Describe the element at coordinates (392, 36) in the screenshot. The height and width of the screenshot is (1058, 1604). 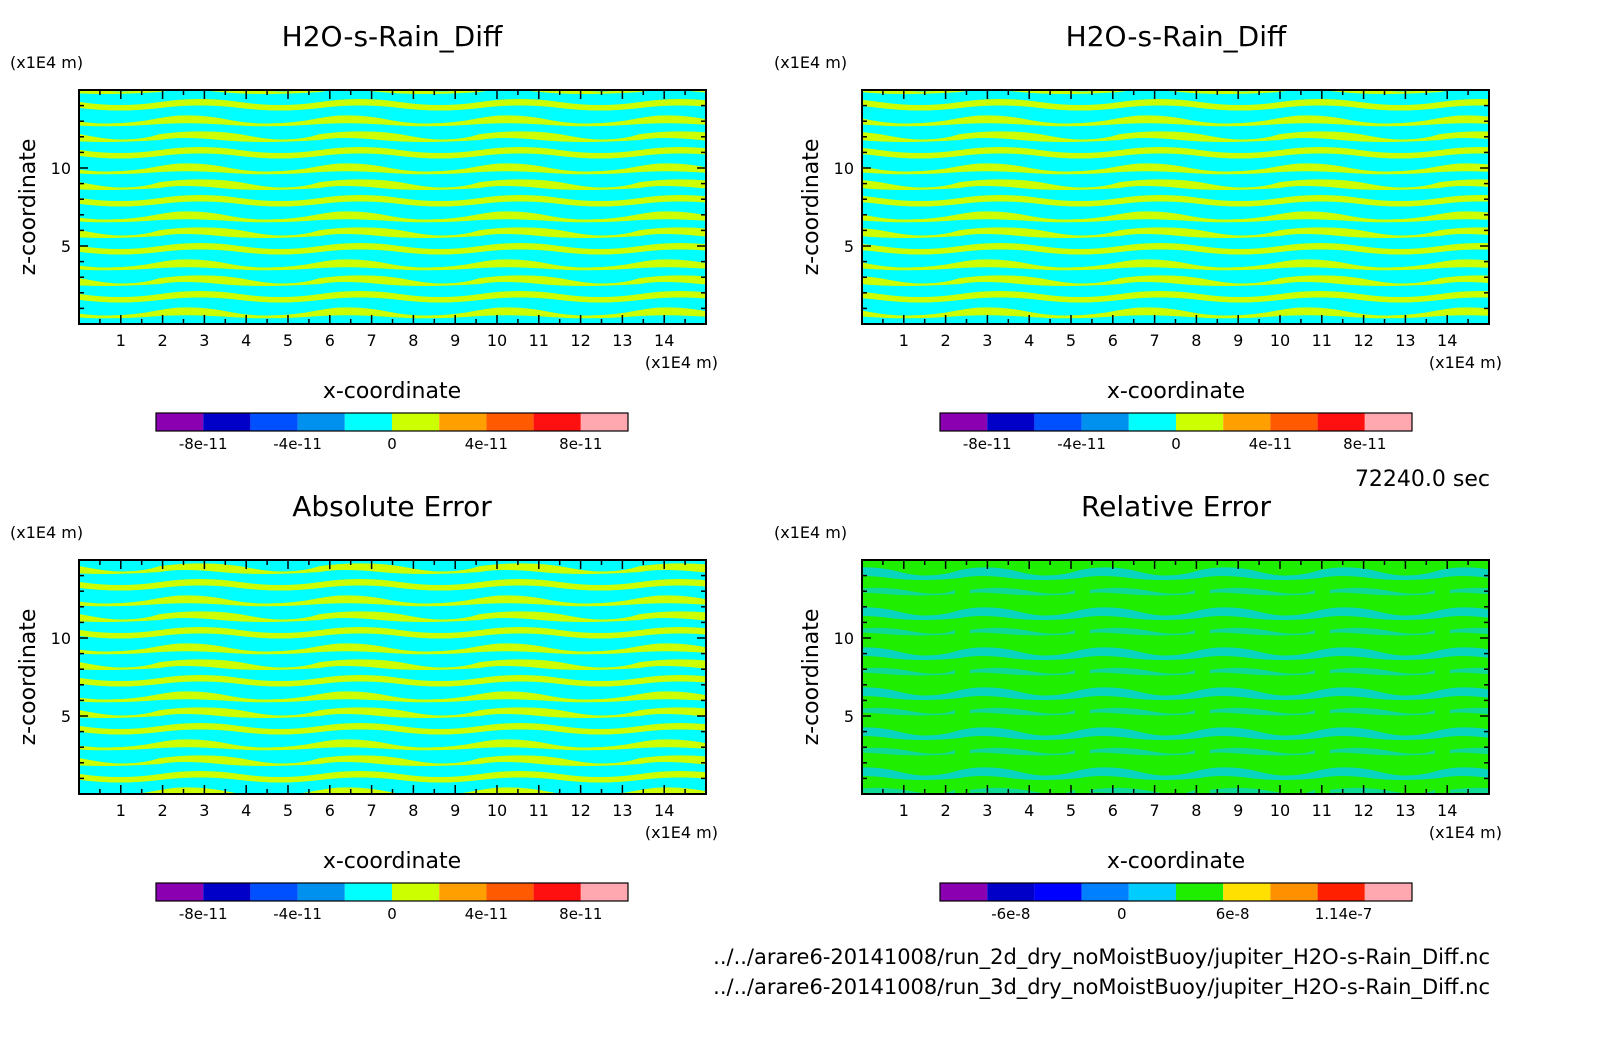
I see `panel-title: H2O-s-Rain_Diff` at that location.